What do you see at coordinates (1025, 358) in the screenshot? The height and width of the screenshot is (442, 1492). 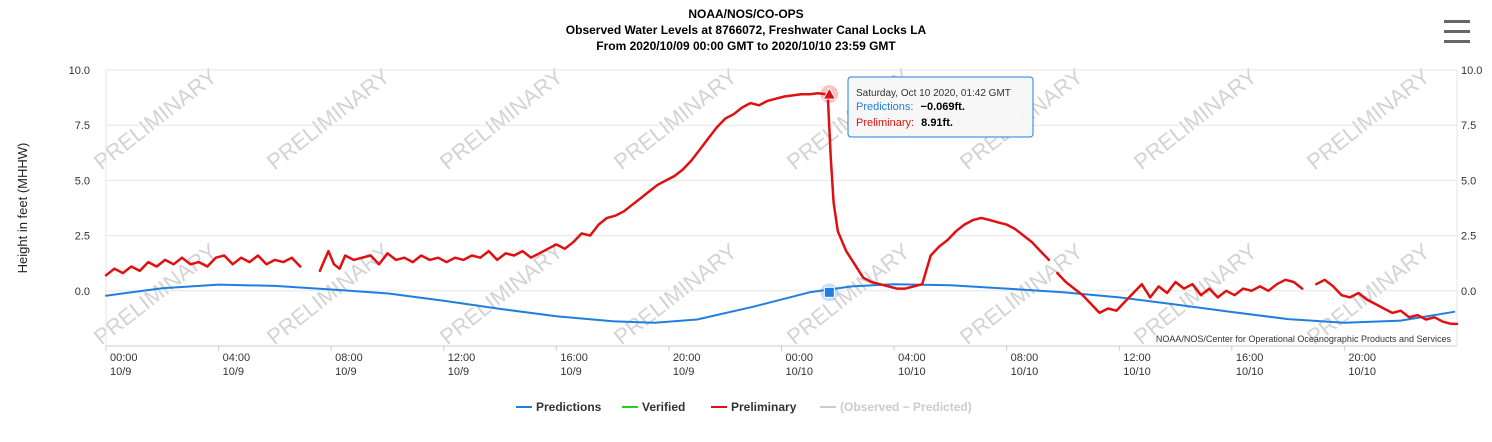 I see `x-tick-time-8: 08:00` at bounding box center [1025, 358].